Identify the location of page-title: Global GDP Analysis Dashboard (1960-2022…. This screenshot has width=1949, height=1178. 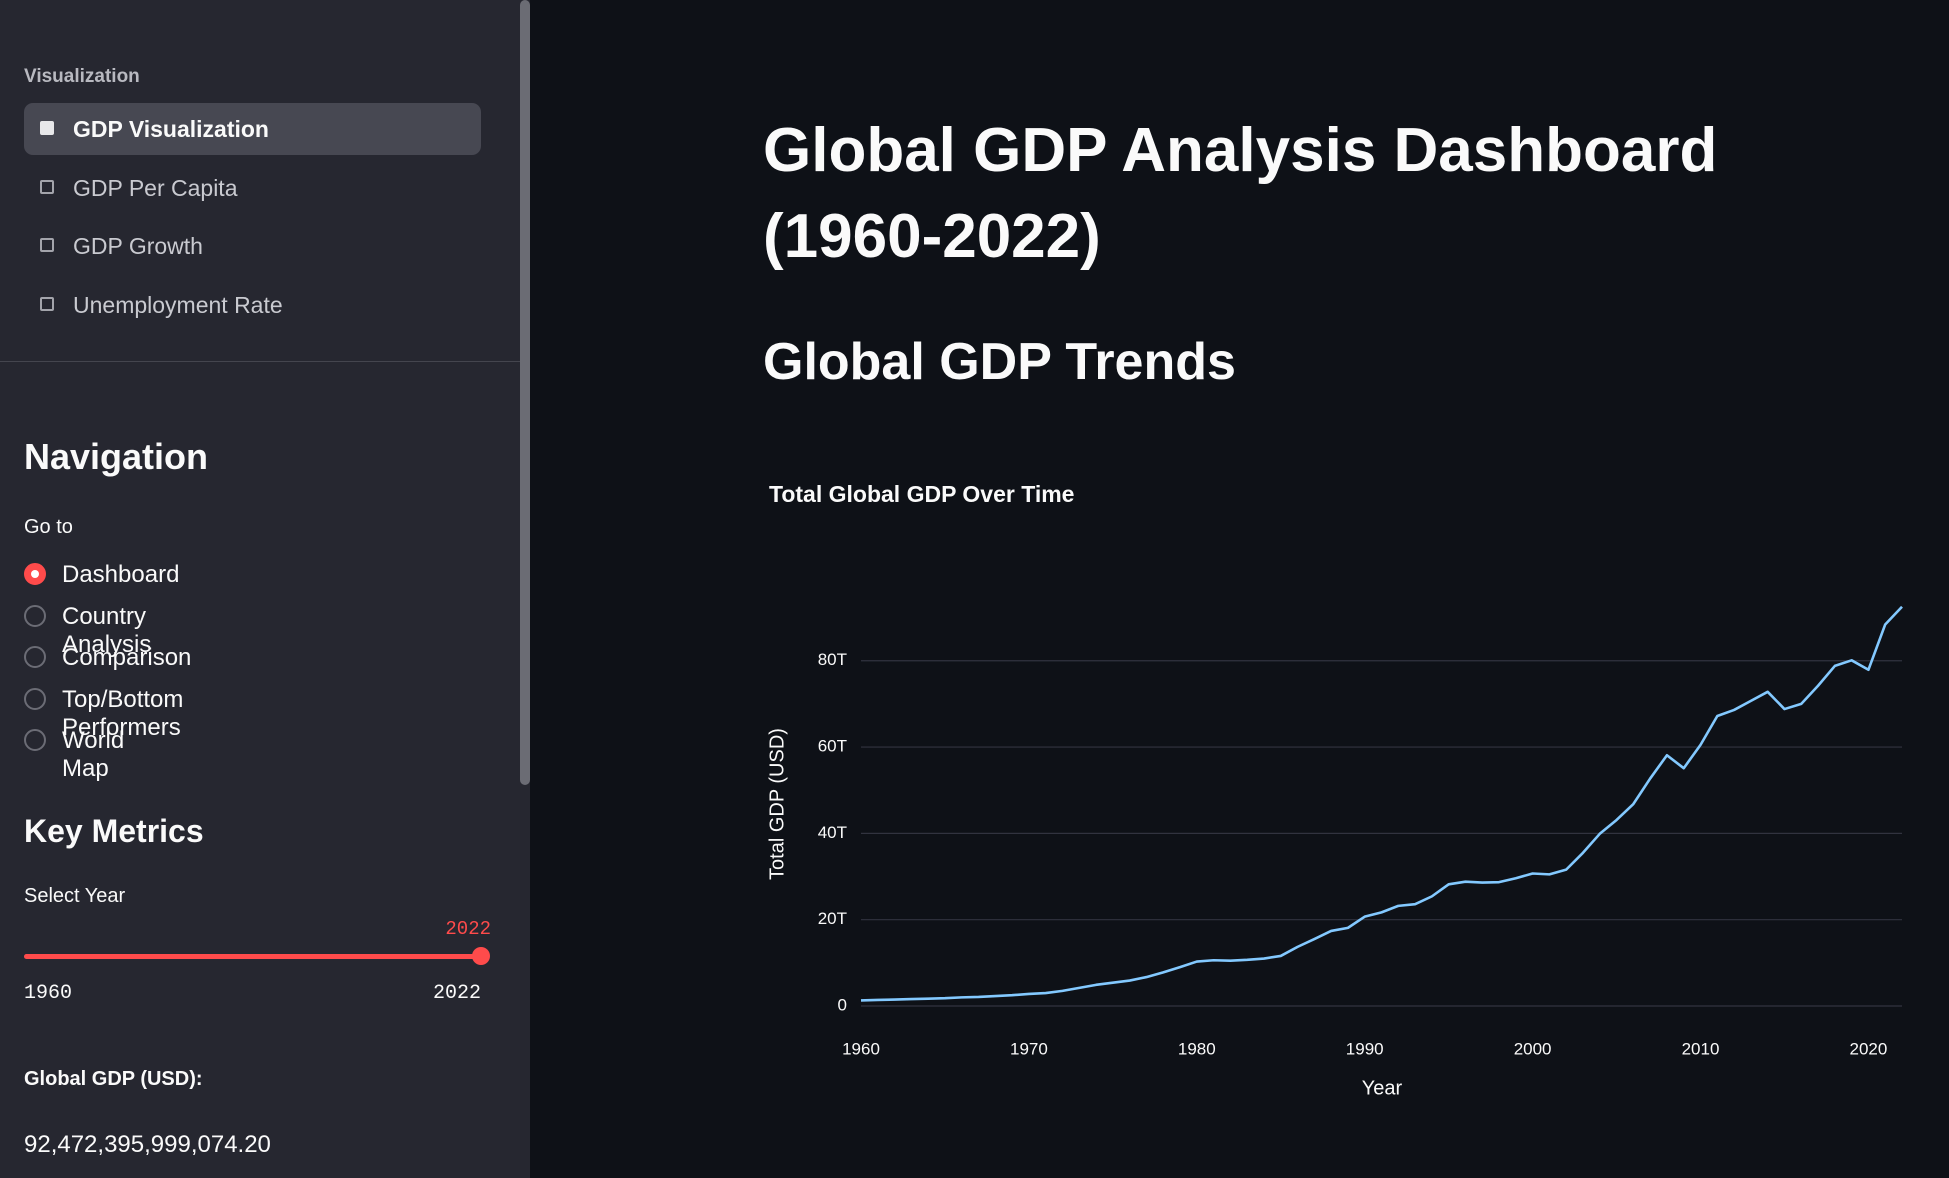
(1240, 193).